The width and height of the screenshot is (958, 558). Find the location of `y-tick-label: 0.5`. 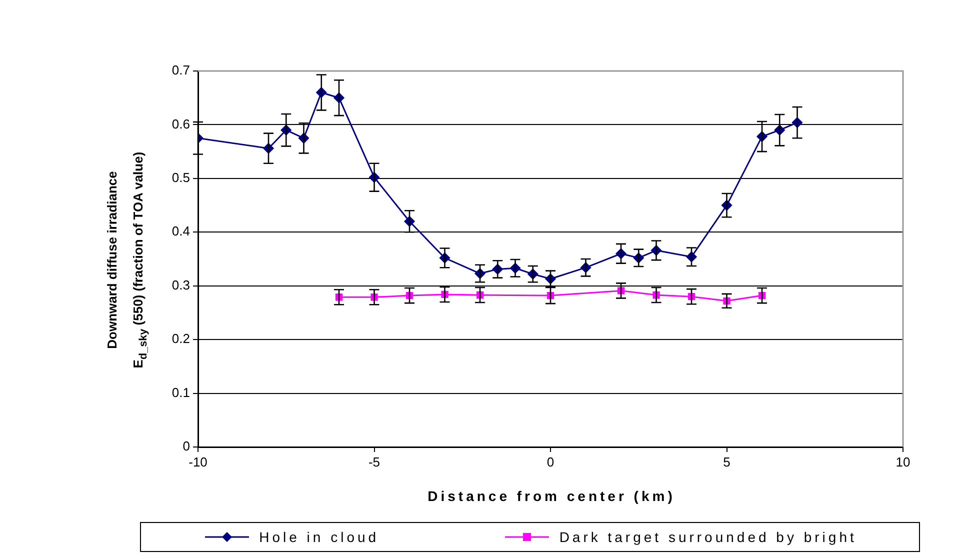

y-tick-label: 0.5 is located at coordinates (181, 178).